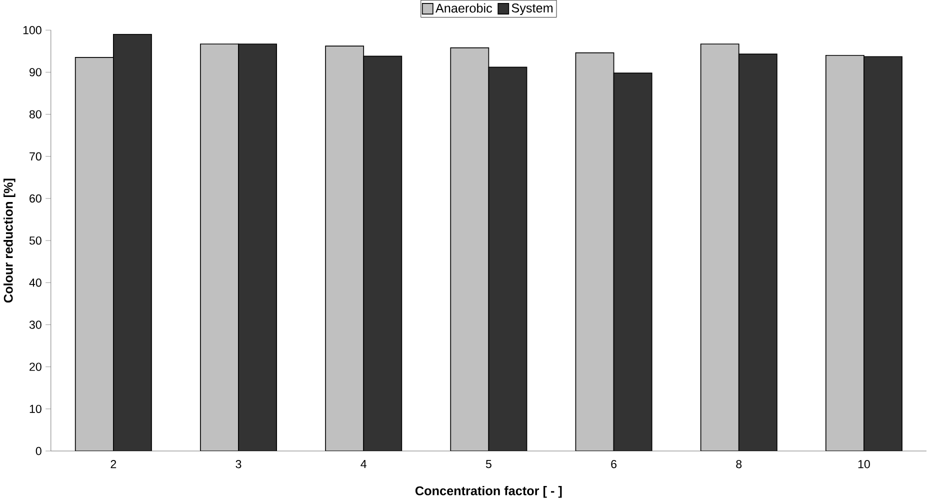 This screenshot has height=501, width=930. Describe the element at coordinates (739, 464) in the screenshot. I see `x-tick-label: 8` at that location.